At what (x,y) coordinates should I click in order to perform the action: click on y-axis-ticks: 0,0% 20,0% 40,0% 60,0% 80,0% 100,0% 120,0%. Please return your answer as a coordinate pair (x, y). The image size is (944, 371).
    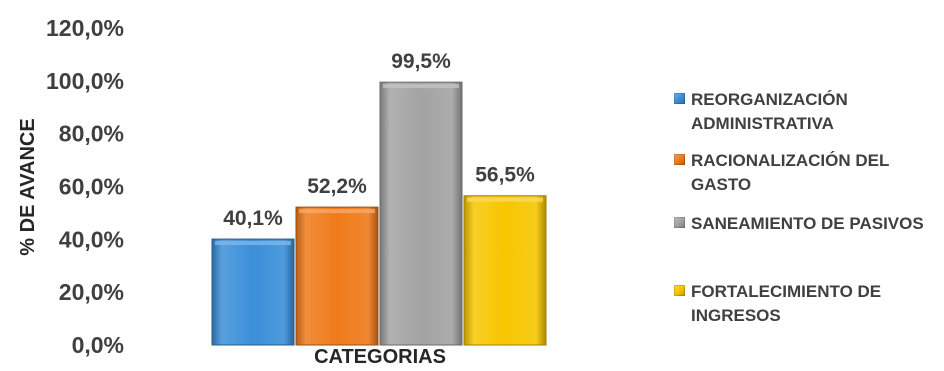
    Looking at the image, I should click on (85, 186).